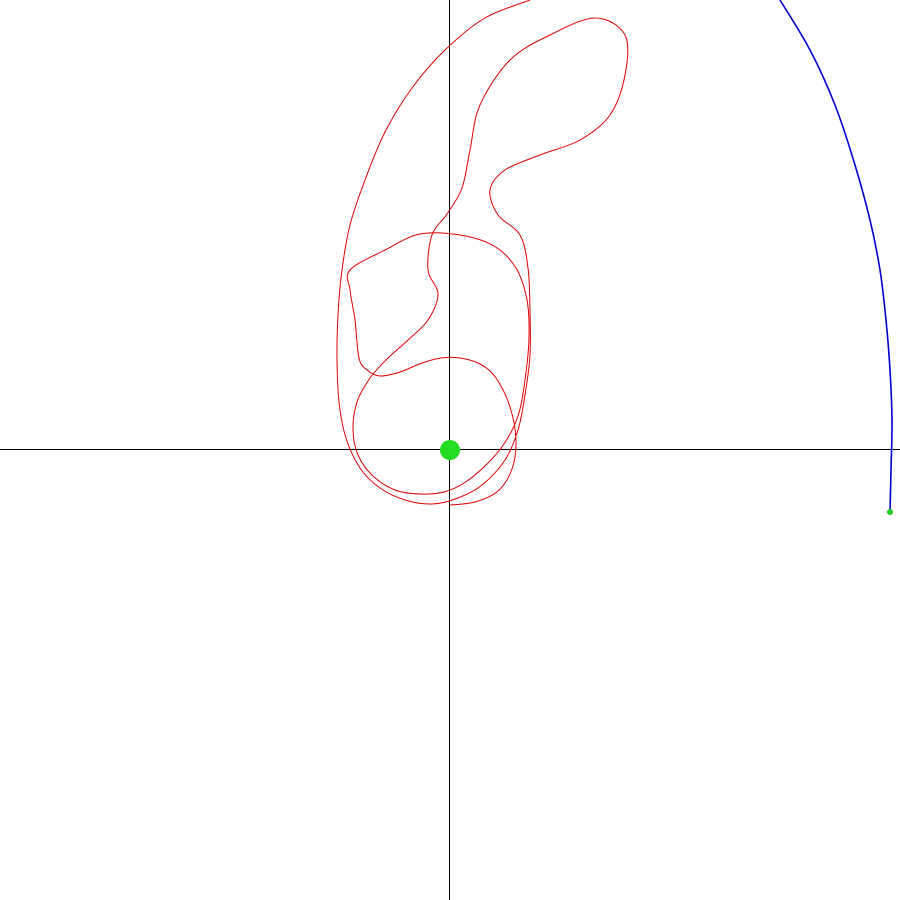 The width and height of the screenshot is (900, 900). I want to click on outer-body, so click(890, 512).